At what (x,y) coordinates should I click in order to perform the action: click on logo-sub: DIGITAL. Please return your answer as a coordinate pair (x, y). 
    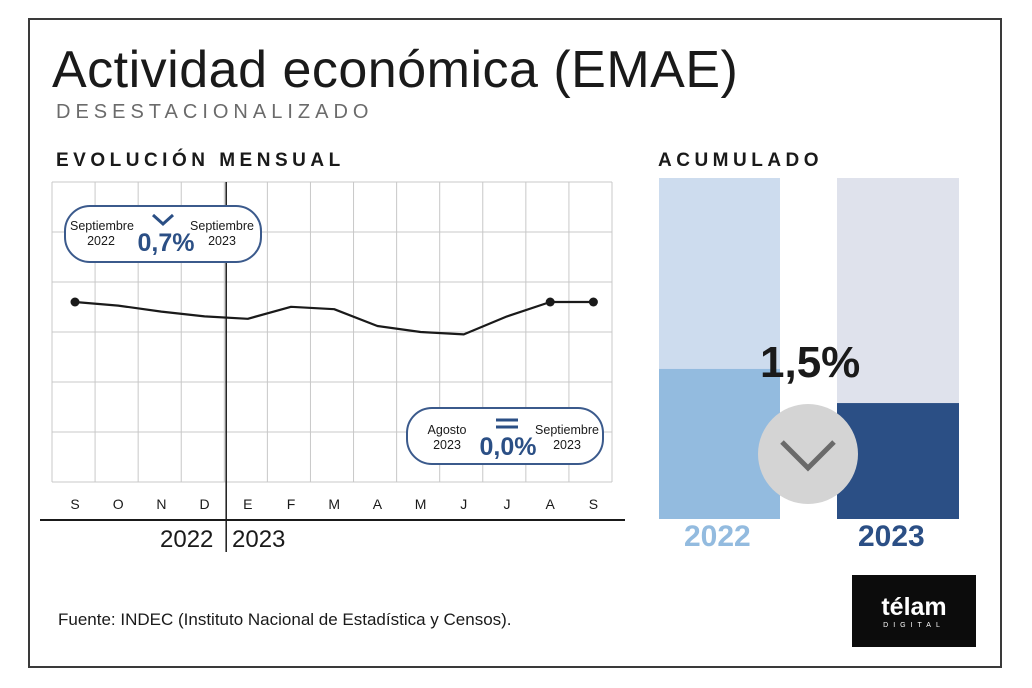
    Looking at the image, I should click on (914, 625).